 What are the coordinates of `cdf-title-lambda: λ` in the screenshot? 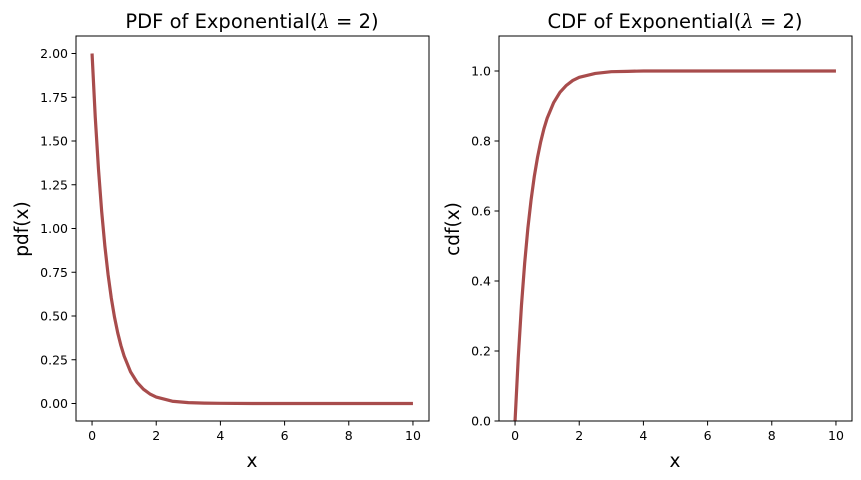 It's located at (746, 21).